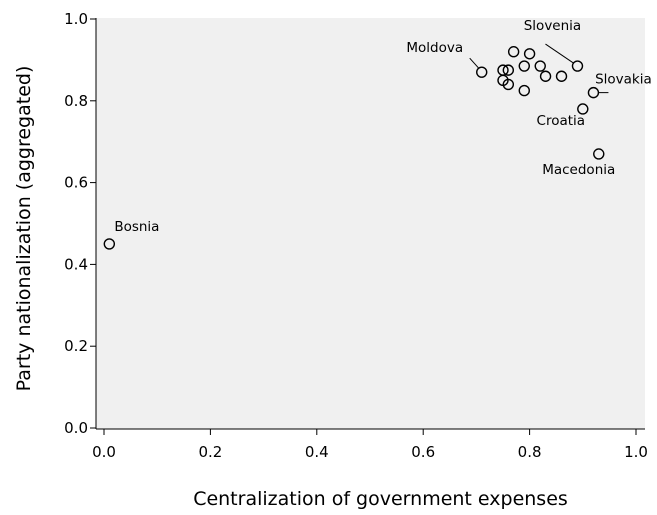  What do you see at coordinates (423, 452) in the screenshot?
I see `x-tick-label: 0.6` at bounding box center [423, 452].